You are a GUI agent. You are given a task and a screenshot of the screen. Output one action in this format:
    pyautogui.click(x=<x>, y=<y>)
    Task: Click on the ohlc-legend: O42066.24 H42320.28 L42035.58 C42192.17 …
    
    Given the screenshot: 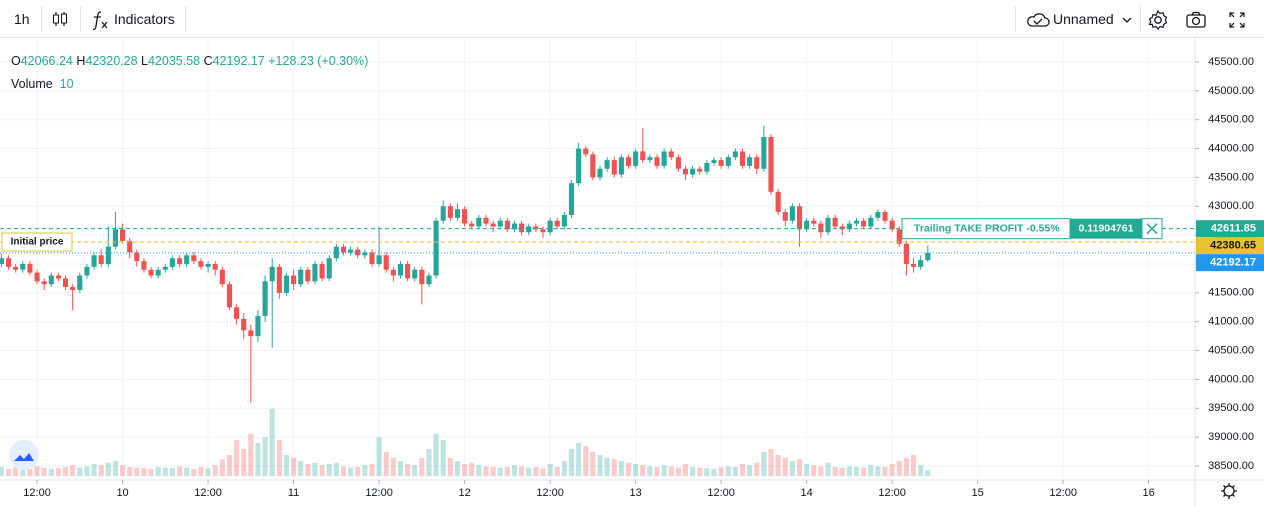 What is the action you would take?
    pyautogui.click(x=189, y=61)
    